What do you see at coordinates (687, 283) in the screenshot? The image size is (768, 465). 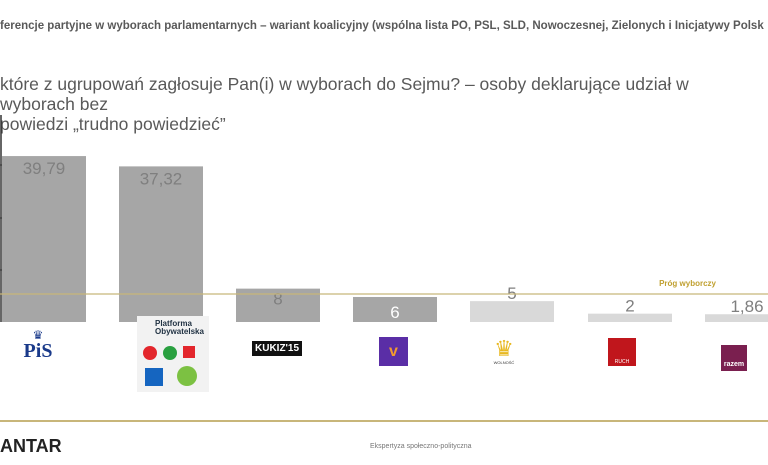 I see `threshold-label: Próg wyborczy` at bounding box center [687, 283].